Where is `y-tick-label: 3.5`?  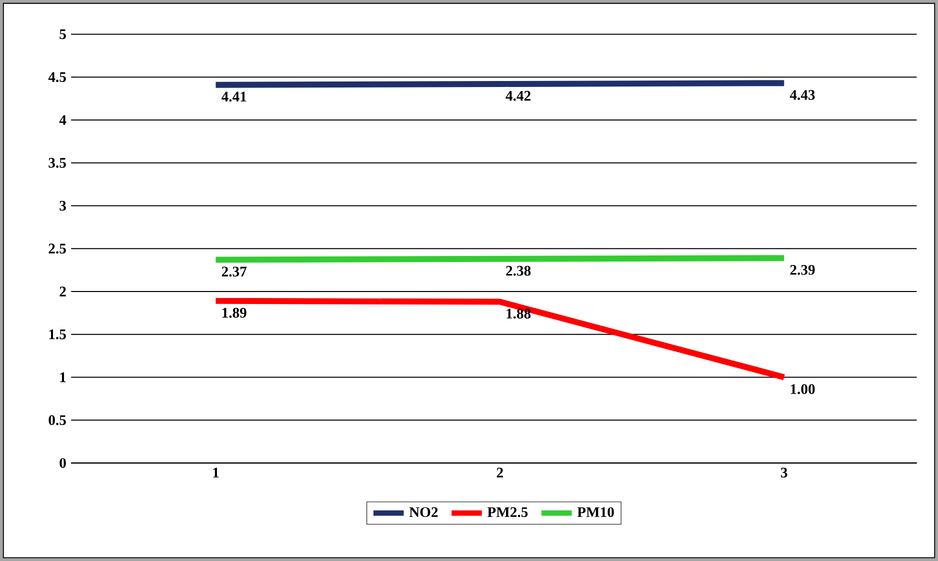 y-tick-label: 3.5 is located at coordinates (57, 163).